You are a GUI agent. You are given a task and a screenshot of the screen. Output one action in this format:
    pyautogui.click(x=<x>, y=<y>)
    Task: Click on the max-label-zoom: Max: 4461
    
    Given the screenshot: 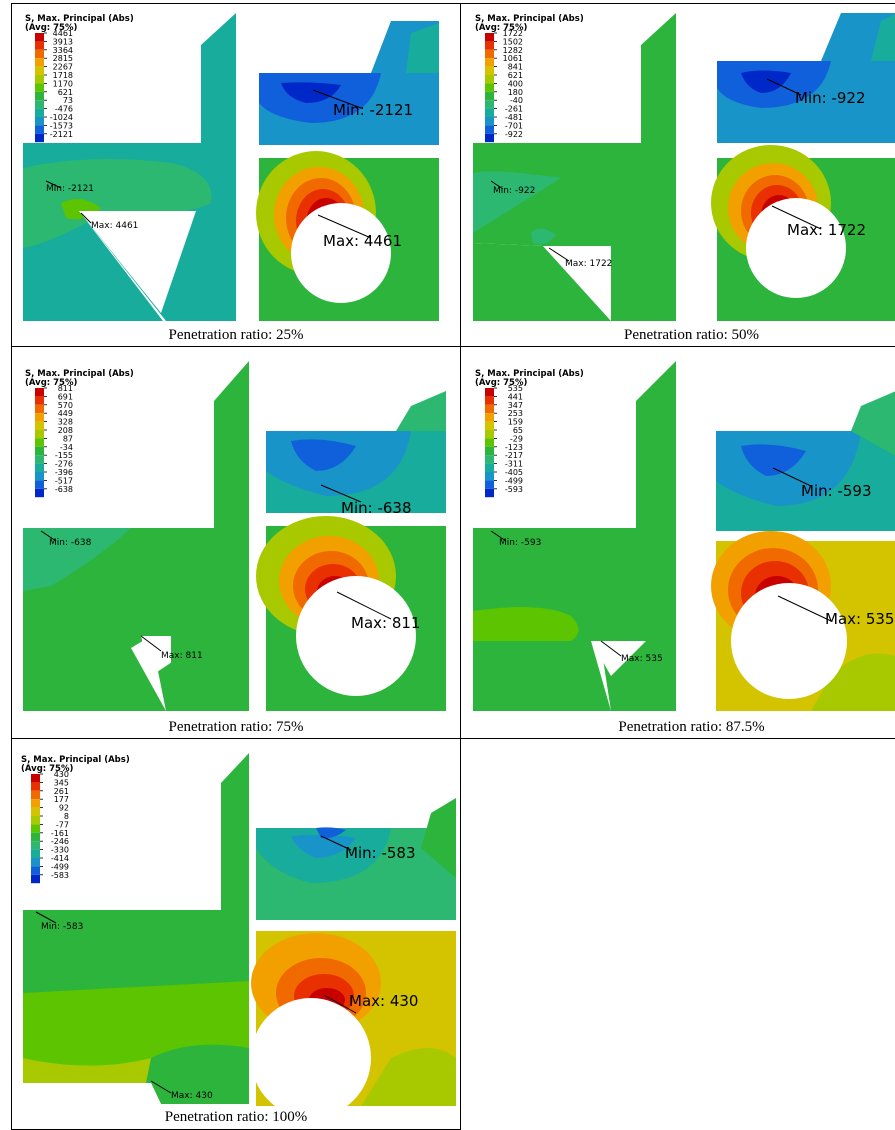 What is the action you would take?
    pyautogui.click(x=362, y=241)
    